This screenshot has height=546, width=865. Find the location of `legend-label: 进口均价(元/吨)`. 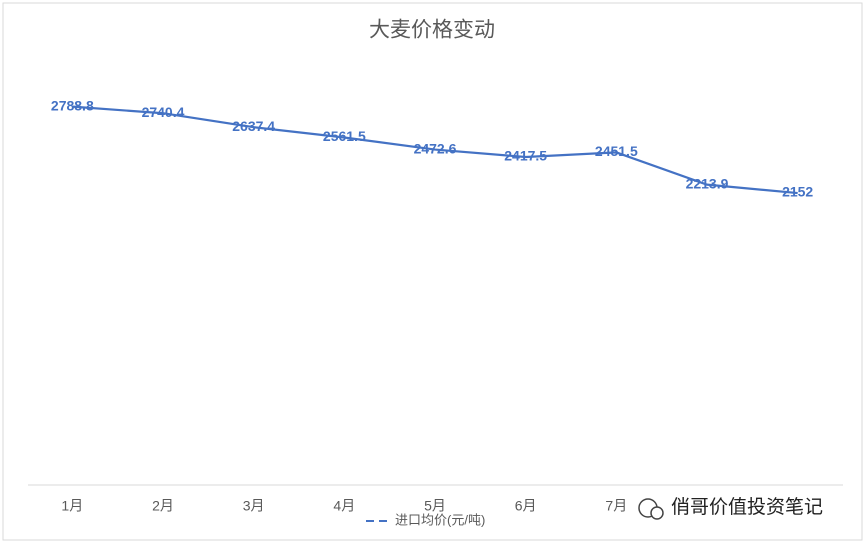

legend-label: 进口均价(元/吨) is located at coordinates (440, 519).